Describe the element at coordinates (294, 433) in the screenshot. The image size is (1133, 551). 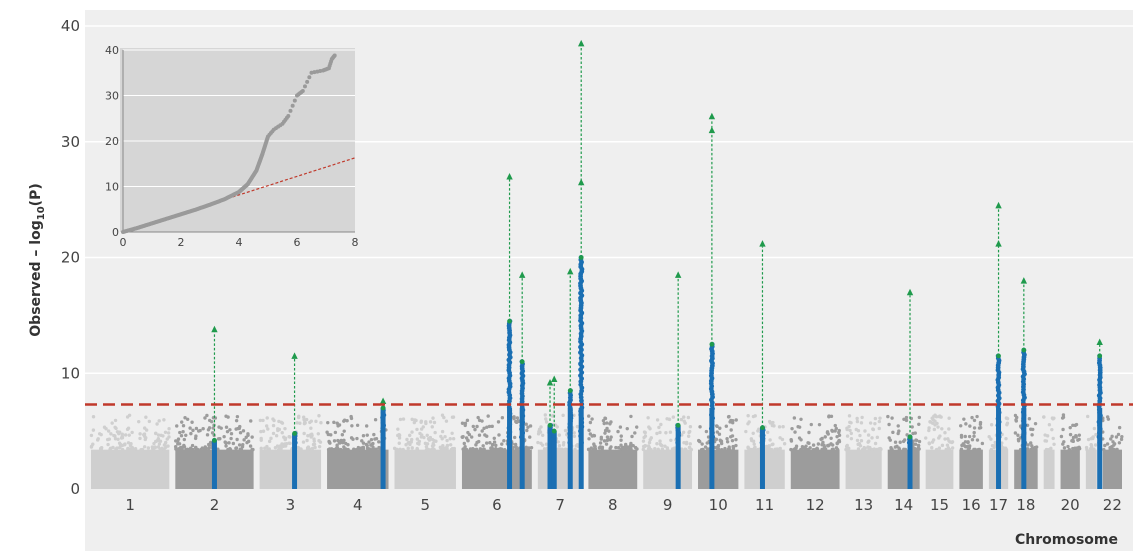
I see `locus-top-point` at that location.